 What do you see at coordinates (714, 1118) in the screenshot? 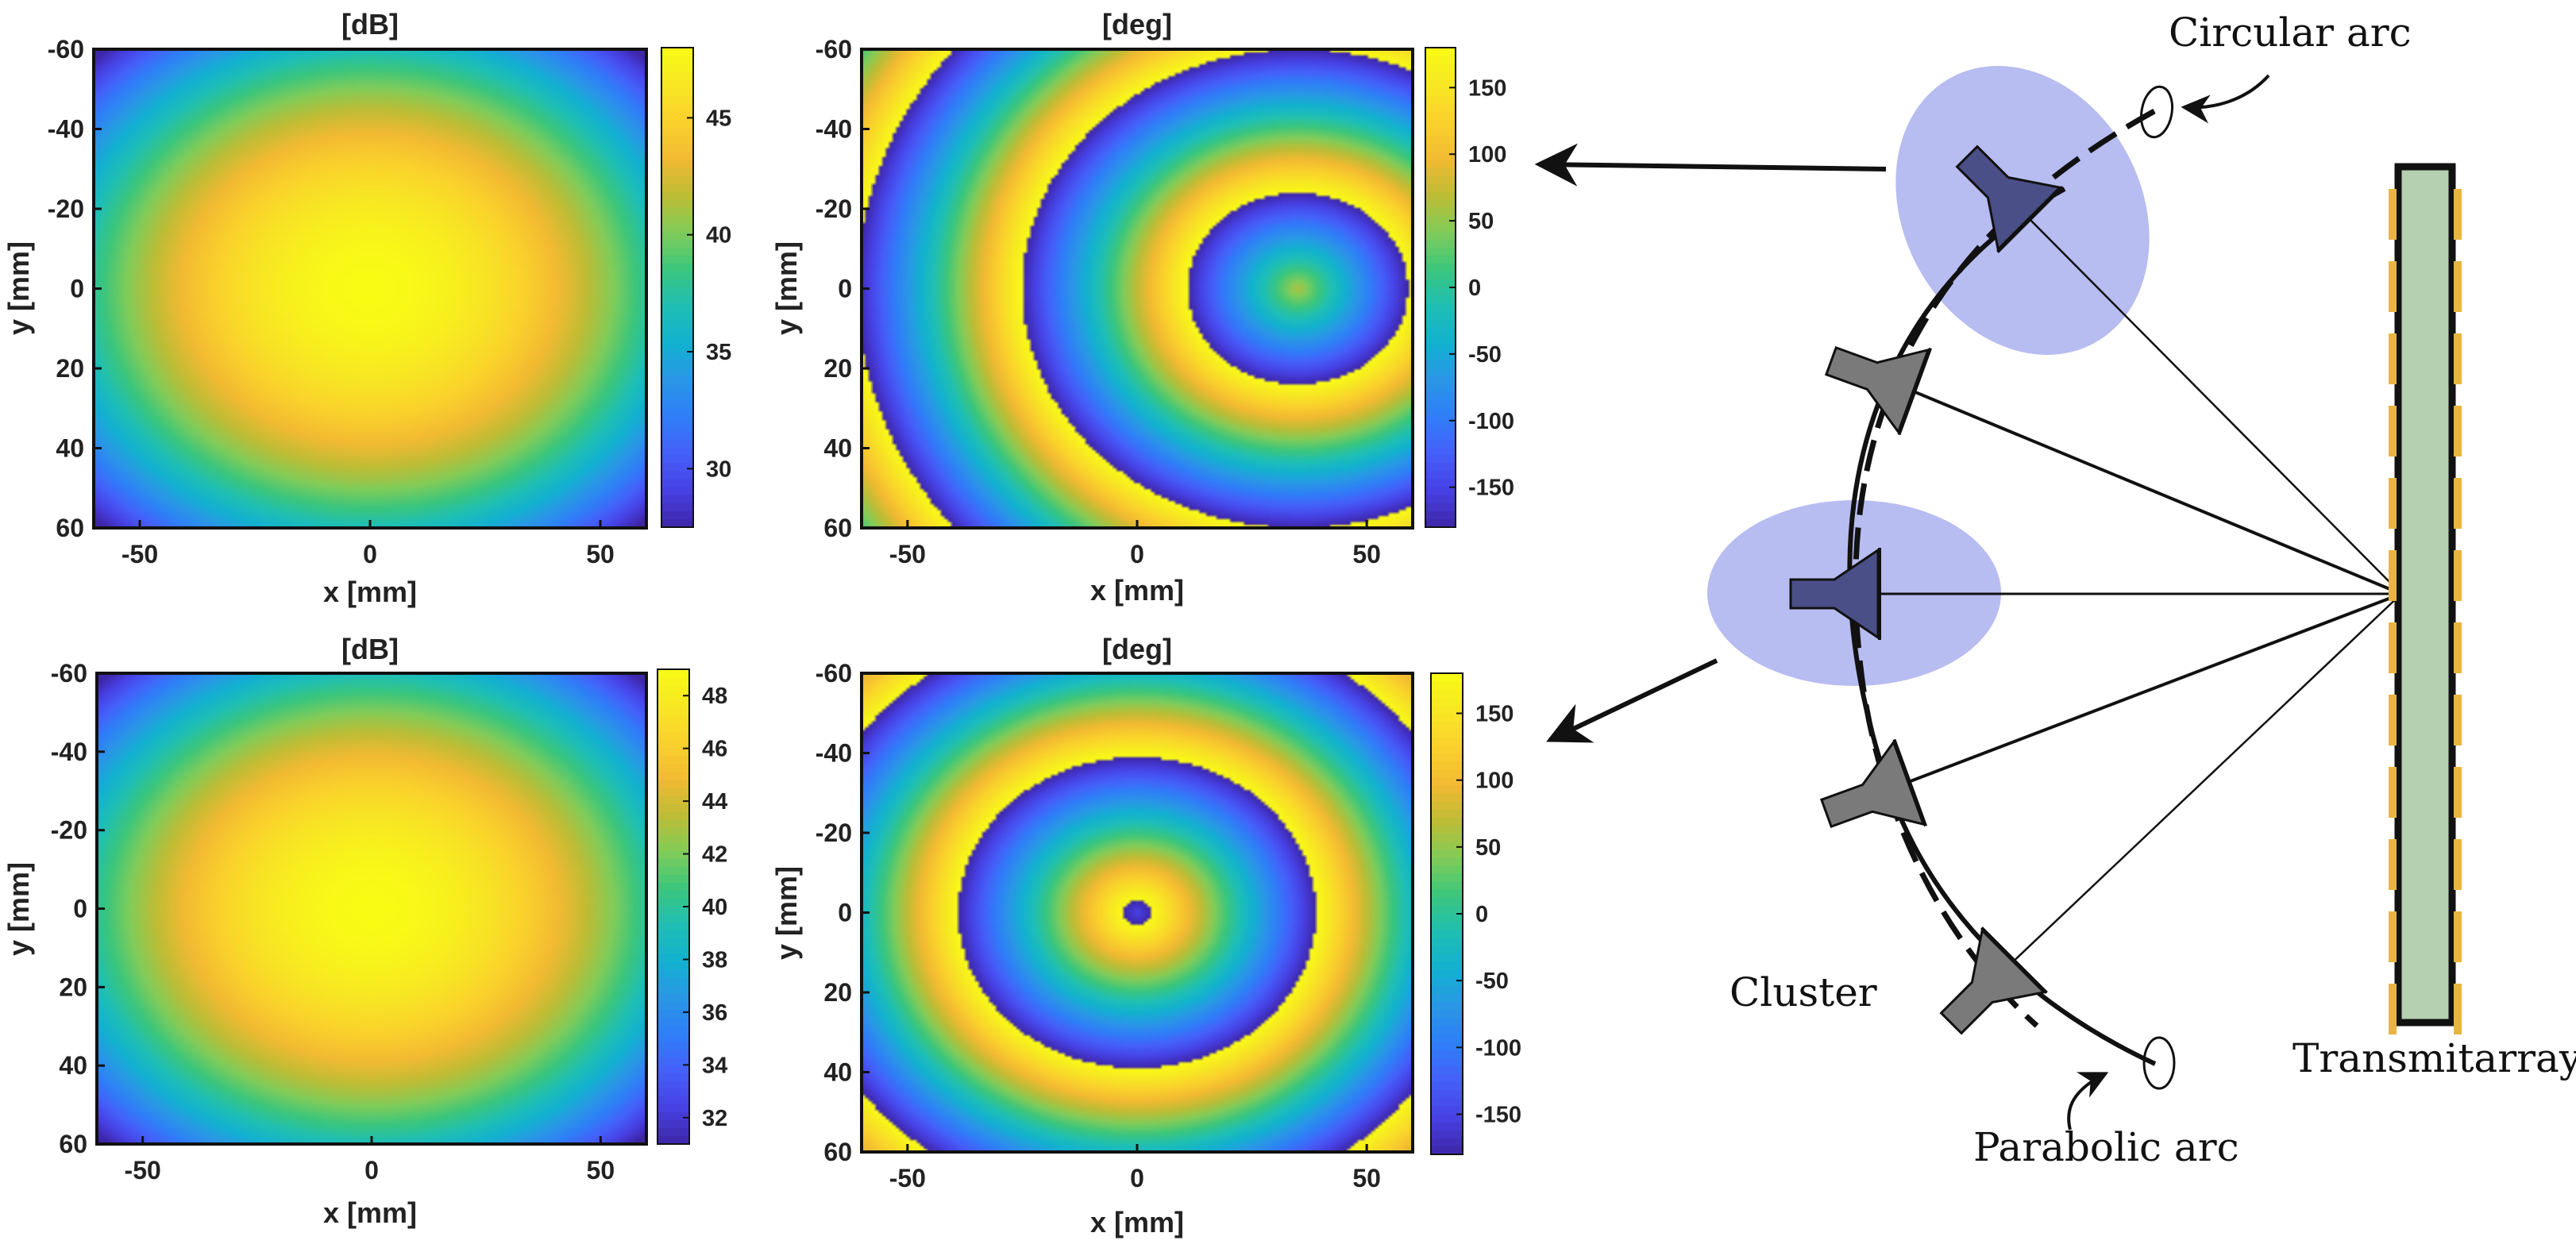
I see `colorbar-tick-label: 32` at bounding box center [714, 1118].